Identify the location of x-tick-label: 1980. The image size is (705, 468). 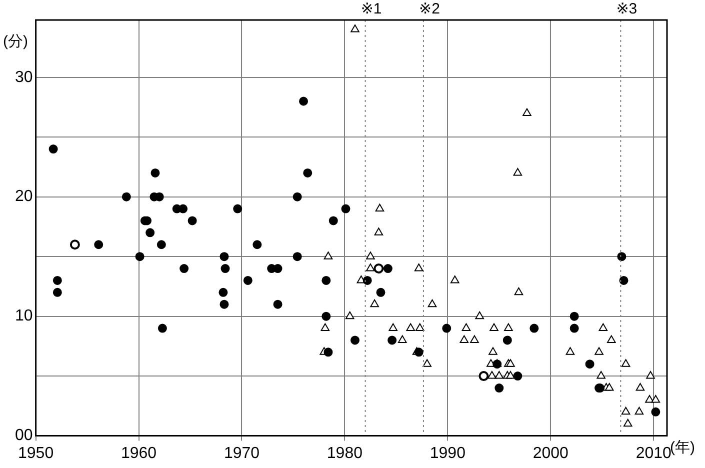
(344, 453).